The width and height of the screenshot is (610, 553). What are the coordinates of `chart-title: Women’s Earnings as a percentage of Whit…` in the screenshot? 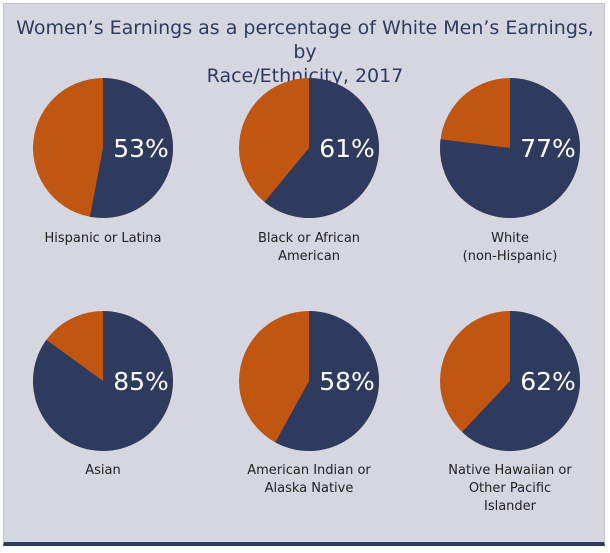 It's located at (305, 52).